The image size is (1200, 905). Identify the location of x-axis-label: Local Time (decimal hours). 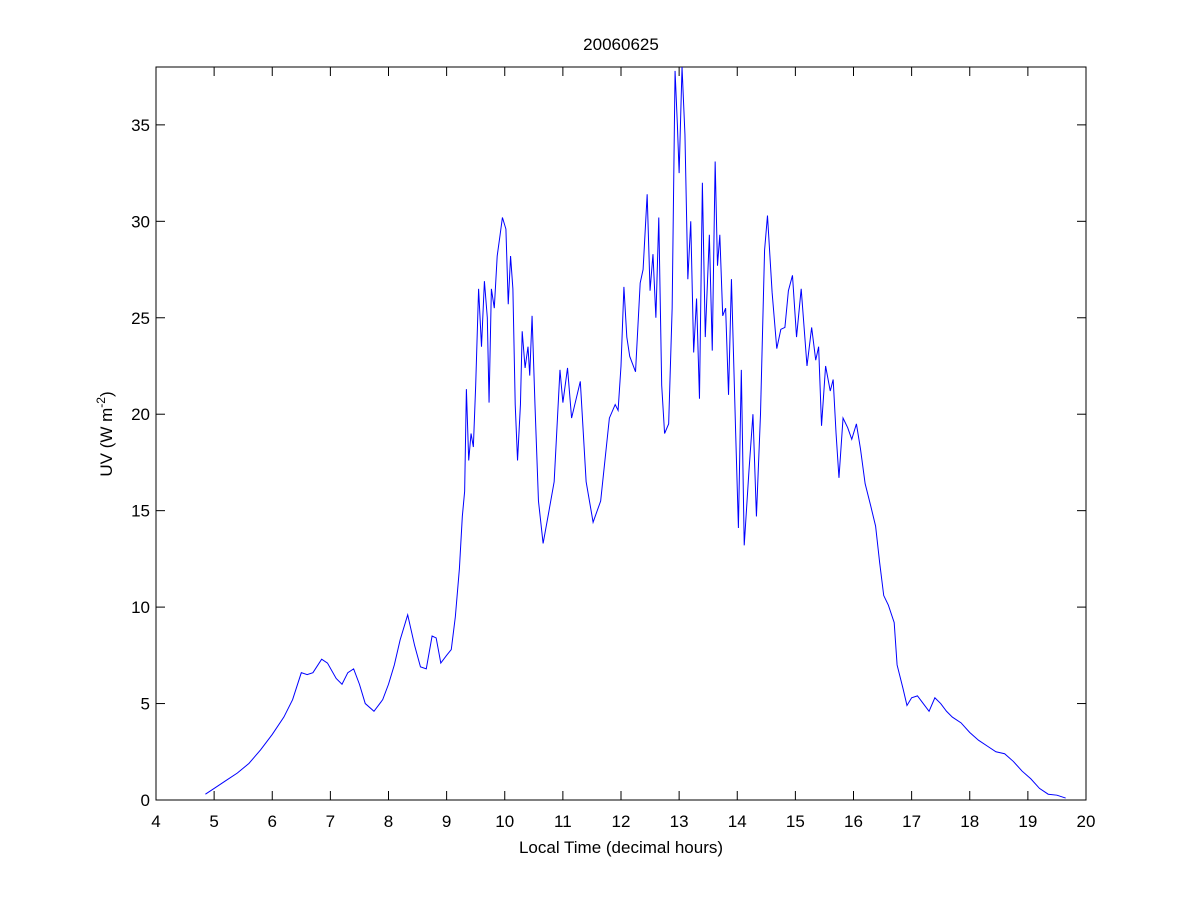
(621, 847).